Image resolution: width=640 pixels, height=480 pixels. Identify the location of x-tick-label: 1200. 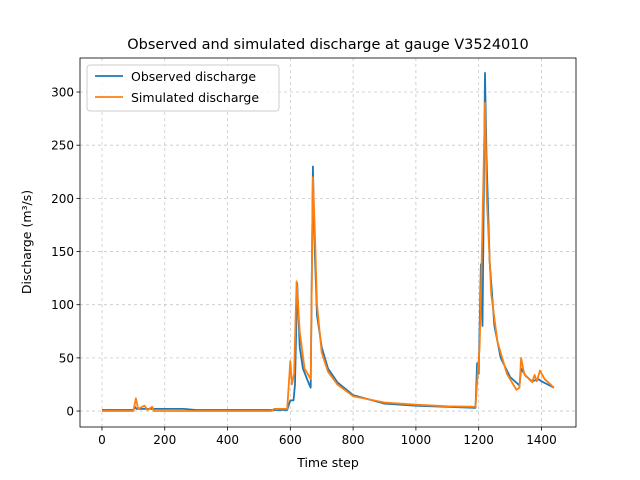
(478, 440).